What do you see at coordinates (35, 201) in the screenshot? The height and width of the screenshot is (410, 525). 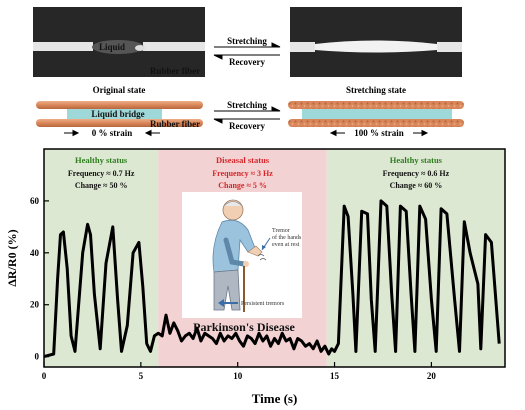 I see `y-tick-label: 60` at bounding box center [35, 201].